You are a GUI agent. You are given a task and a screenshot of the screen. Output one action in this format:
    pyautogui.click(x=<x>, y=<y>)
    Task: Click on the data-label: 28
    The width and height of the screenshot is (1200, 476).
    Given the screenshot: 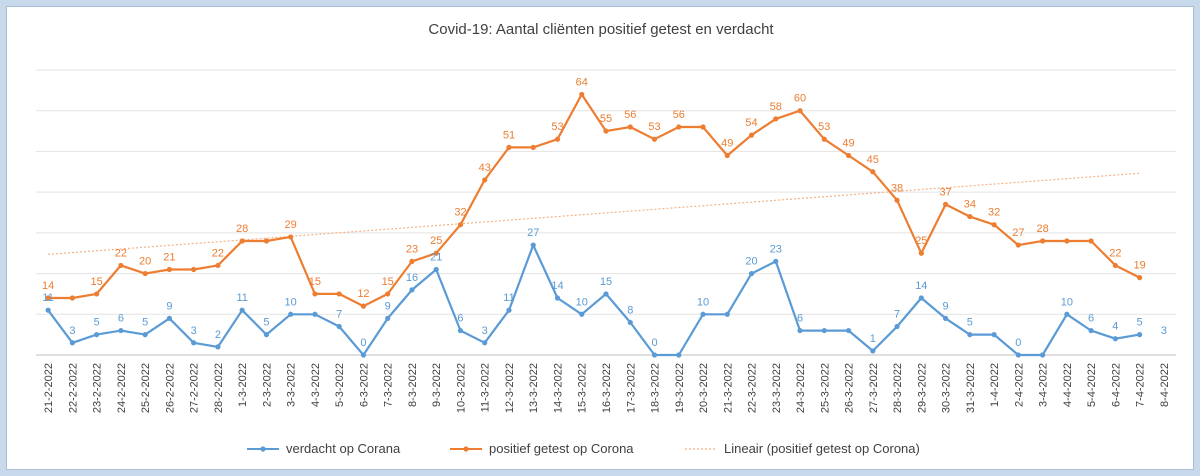 What is the action you would take?
    pyautogui.click(x=242, y=229)
    